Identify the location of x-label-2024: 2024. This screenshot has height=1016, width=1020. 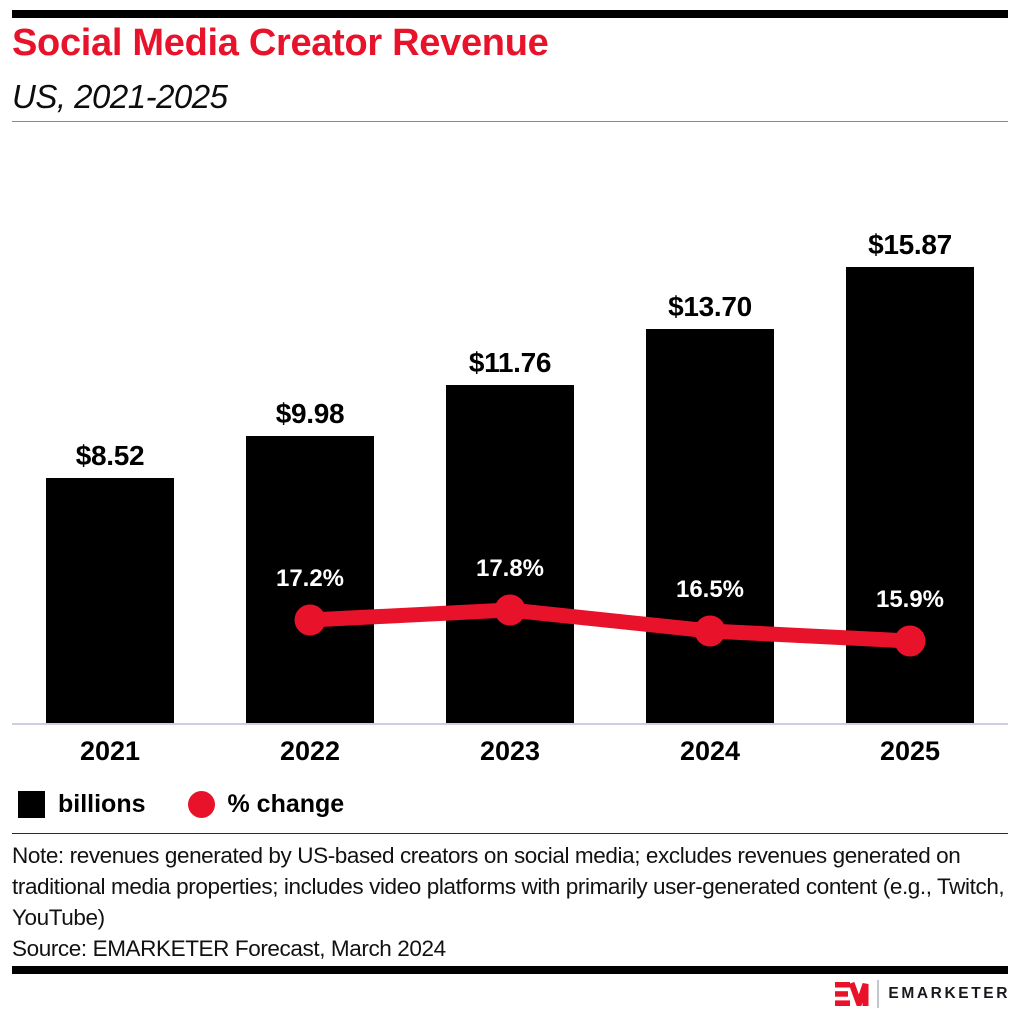
(710, 751).